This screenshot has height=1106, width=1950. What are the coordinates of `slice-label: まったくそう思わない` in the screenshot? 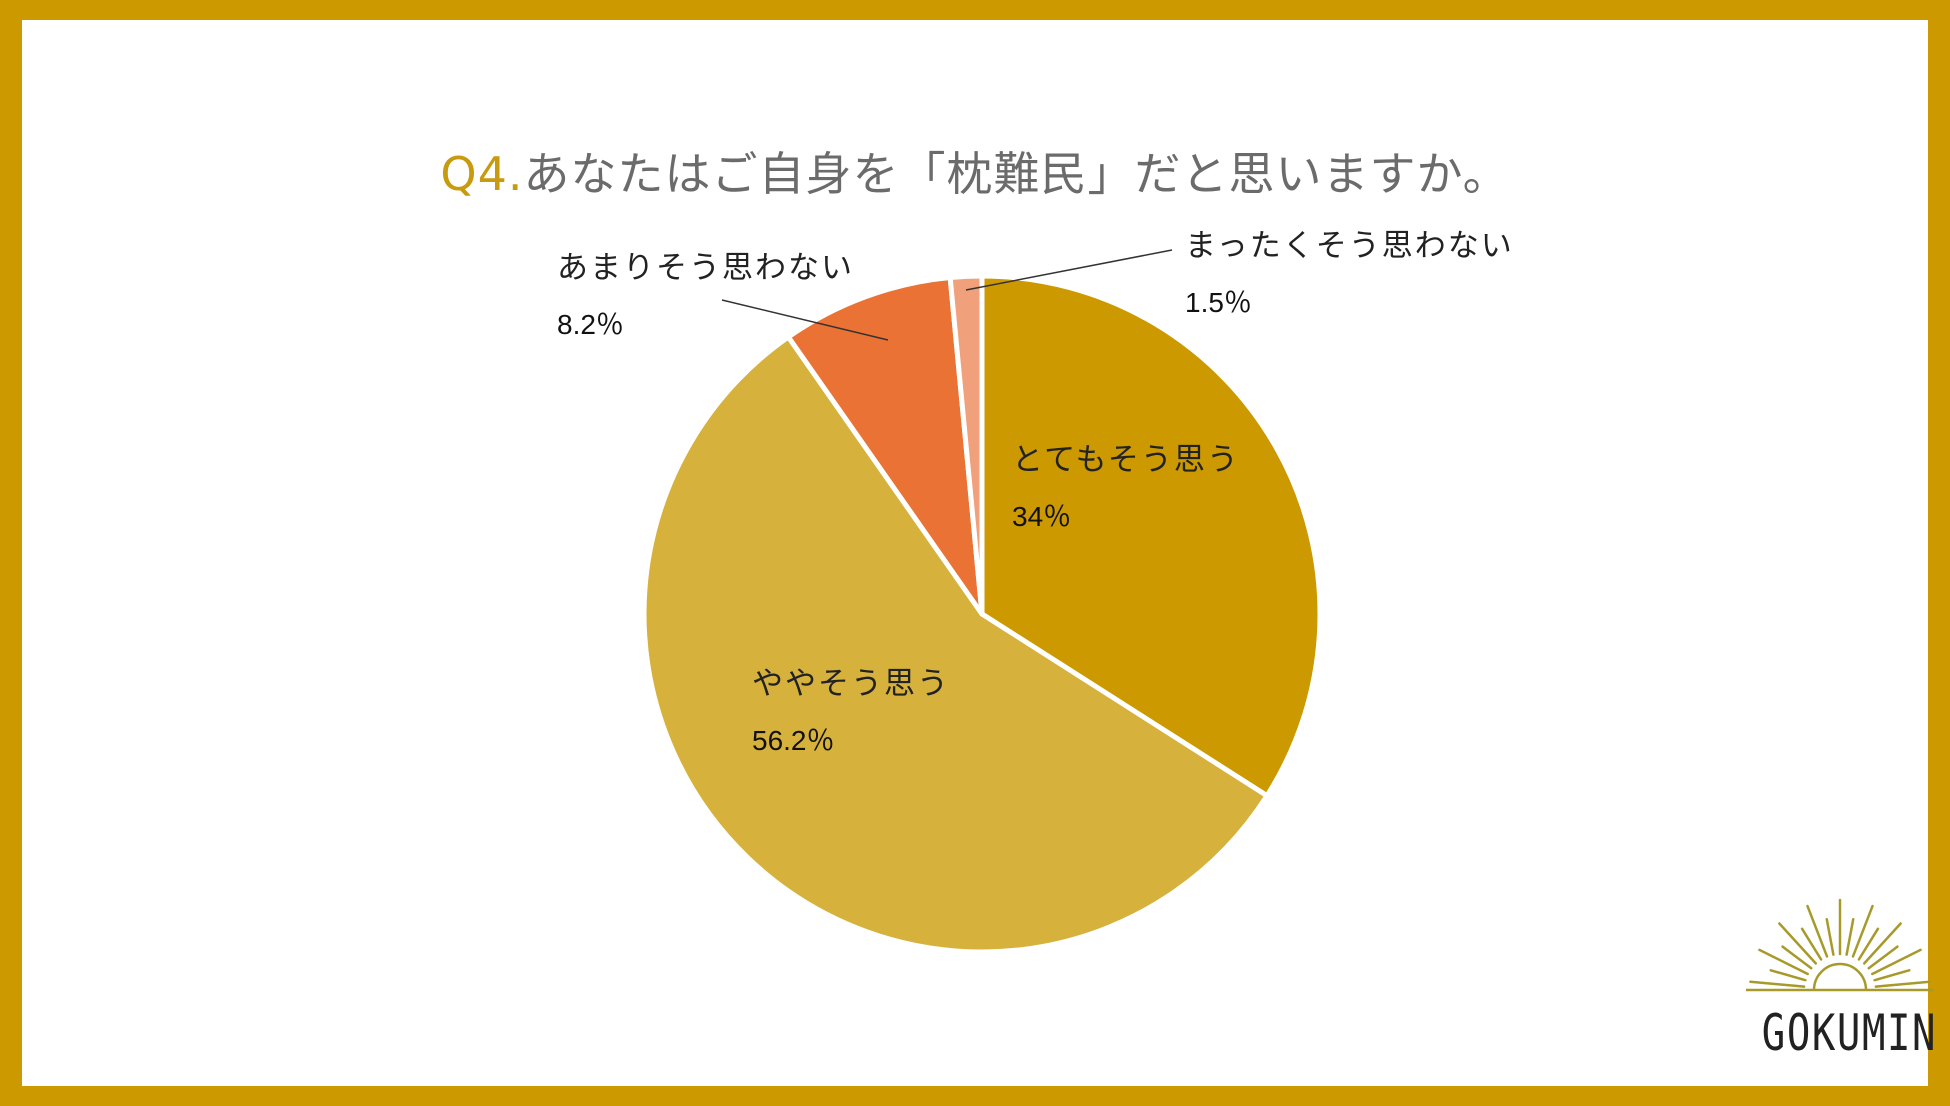 It's located at (1349, 246).